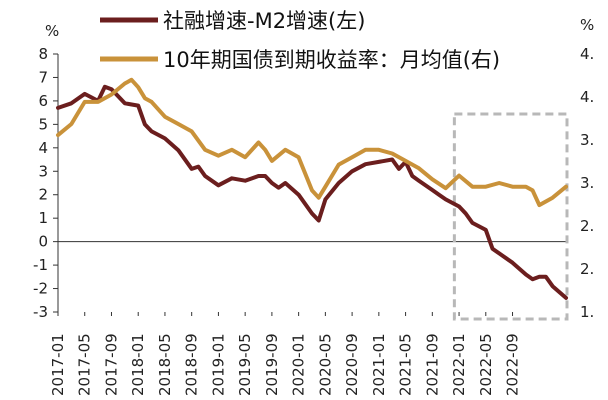 This screenshot has width=608, height=400. What do you see at coordinates (40, 289) in the screenshot?
I see `left-tick-label: -2` at bounding box center [40, 289].